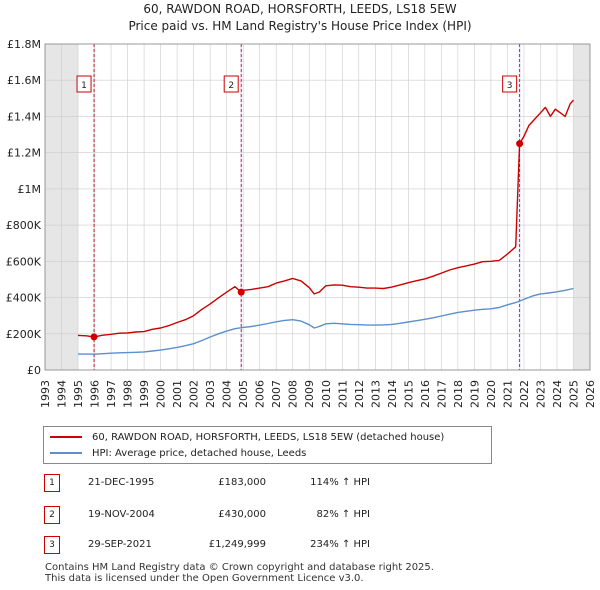 The height and width of the screenshot is (590, 600). Describe the element at coordinates (30, 189) in the screenshot. I see `y-tick-label: £1M` at that location.